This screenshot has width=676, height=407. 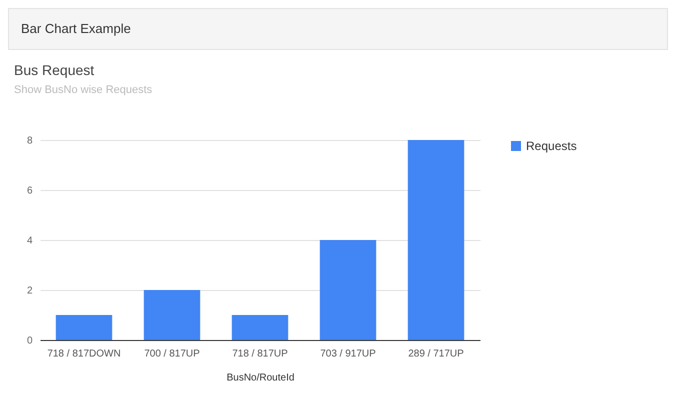 I want to click on x-tick-label: 289 / 717UP, so click(x=436, y=354).